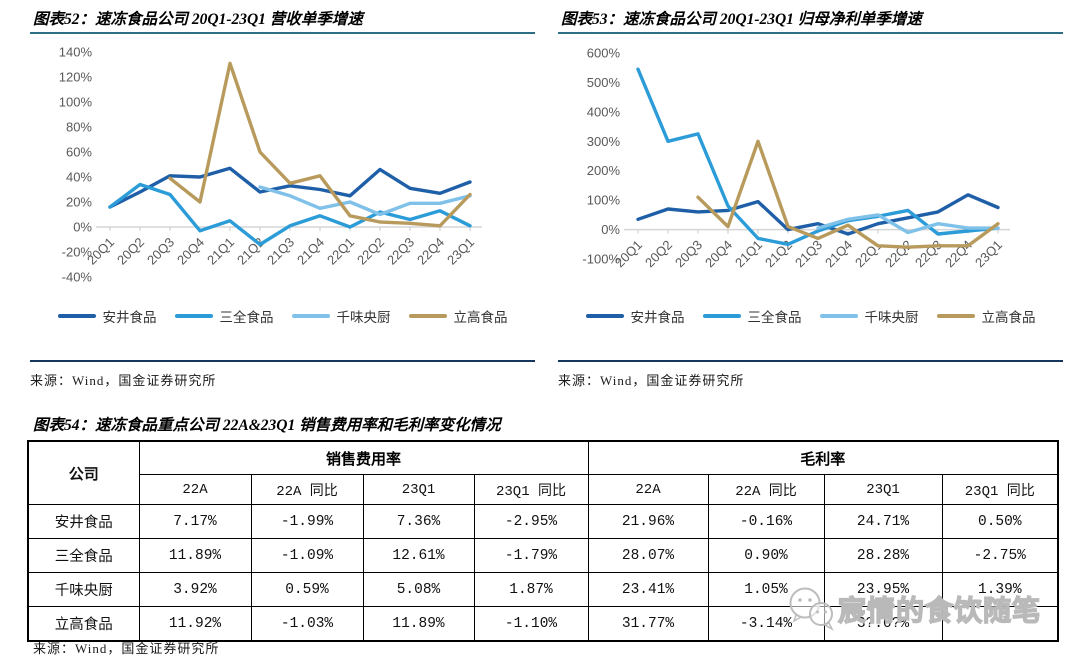 This screenshot has width=1080, height=661. I want to click on figure52-title: 图表52：速冻食品公司 20Q1-23Q1 营收单季增速, so click(198, 19).